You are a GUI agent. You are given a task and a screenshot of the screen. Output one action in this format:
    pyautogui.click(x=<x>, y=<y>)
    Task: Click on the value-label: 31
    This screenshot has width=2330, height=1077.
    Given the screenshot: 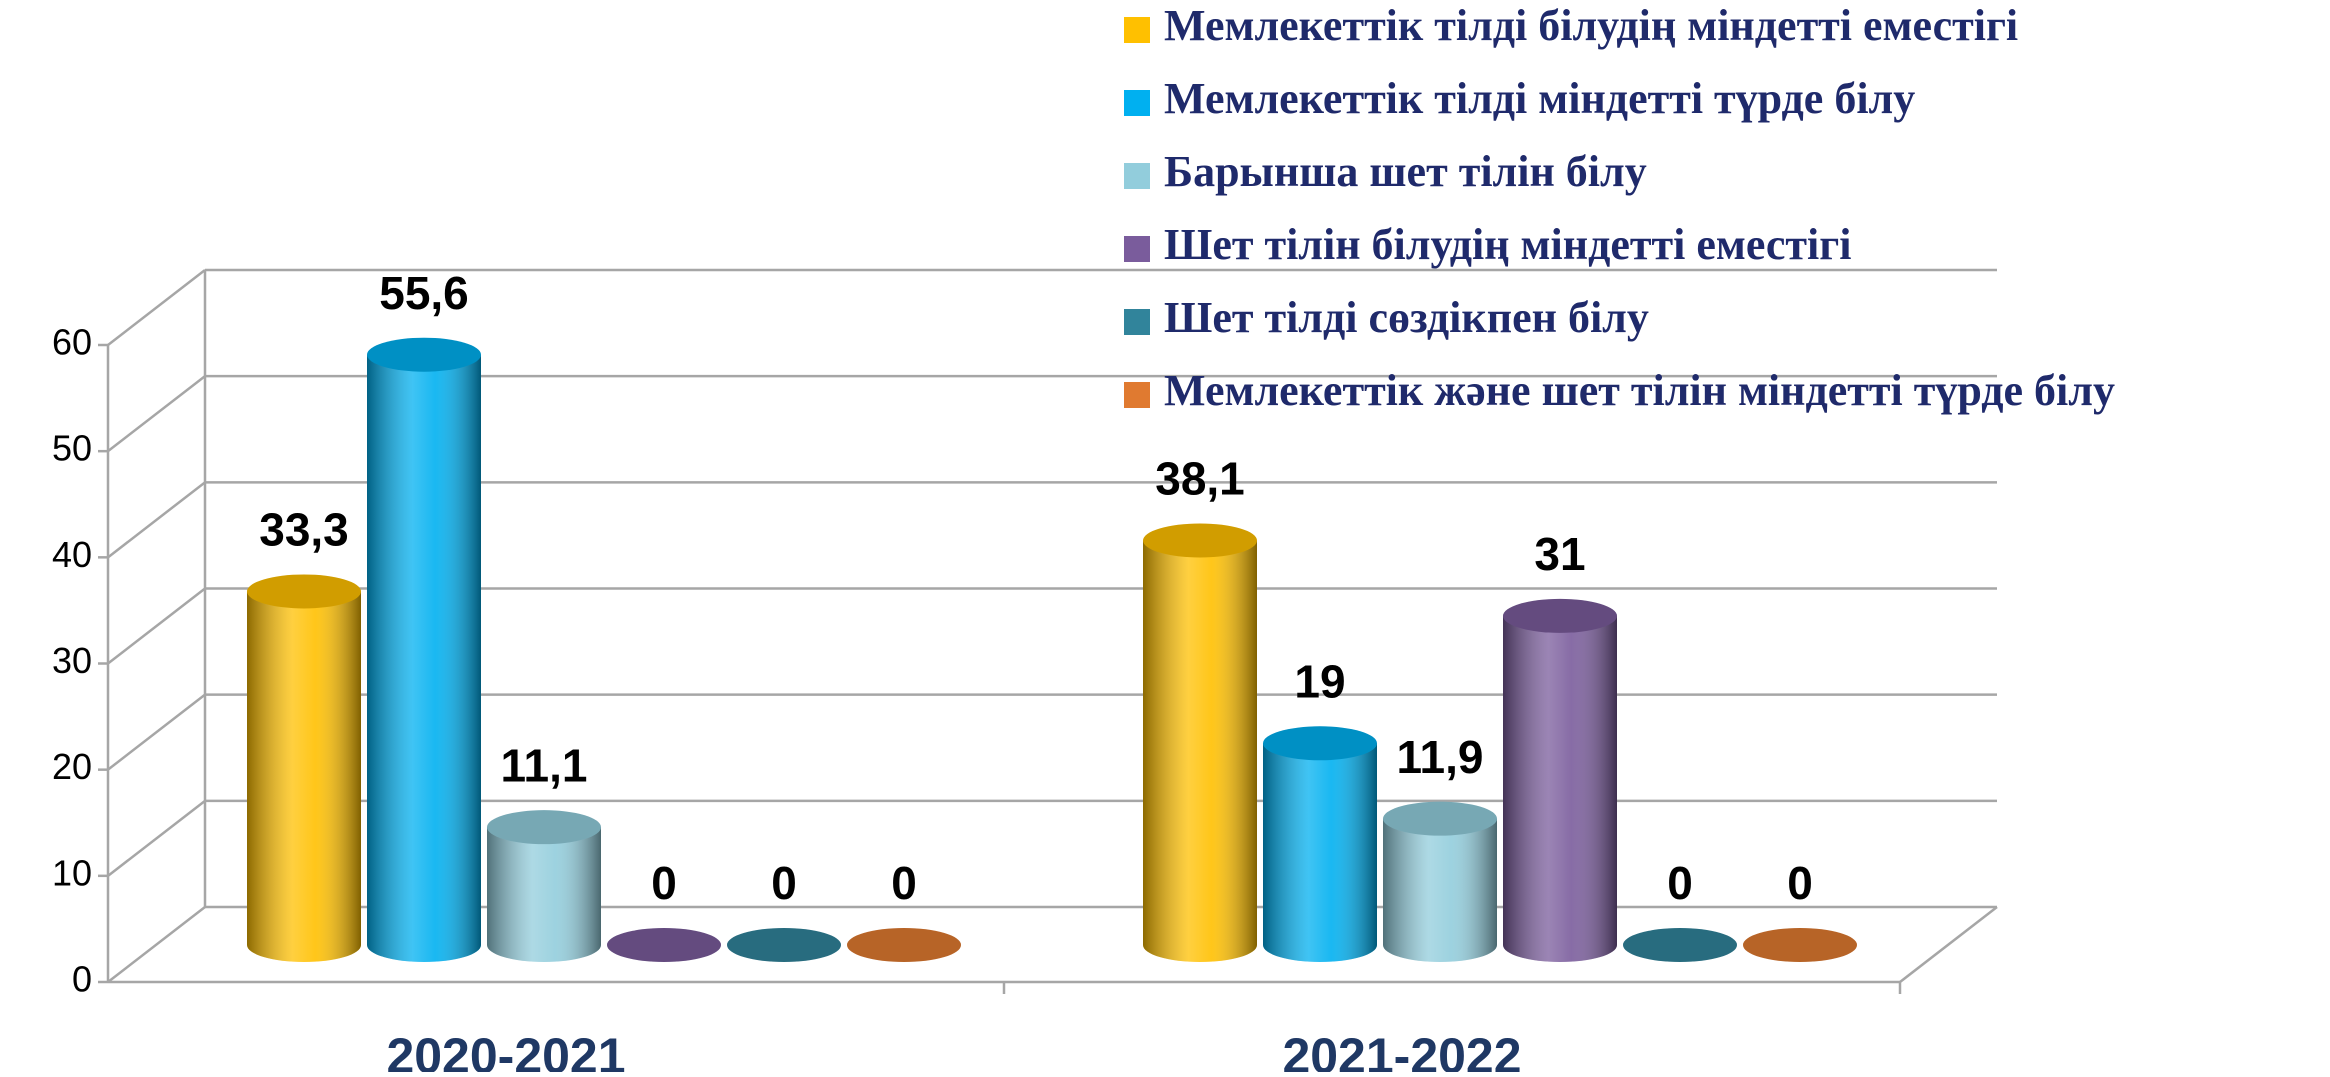 What is the action you would take?
    pyautogui.click(x=1559, y=554)
    